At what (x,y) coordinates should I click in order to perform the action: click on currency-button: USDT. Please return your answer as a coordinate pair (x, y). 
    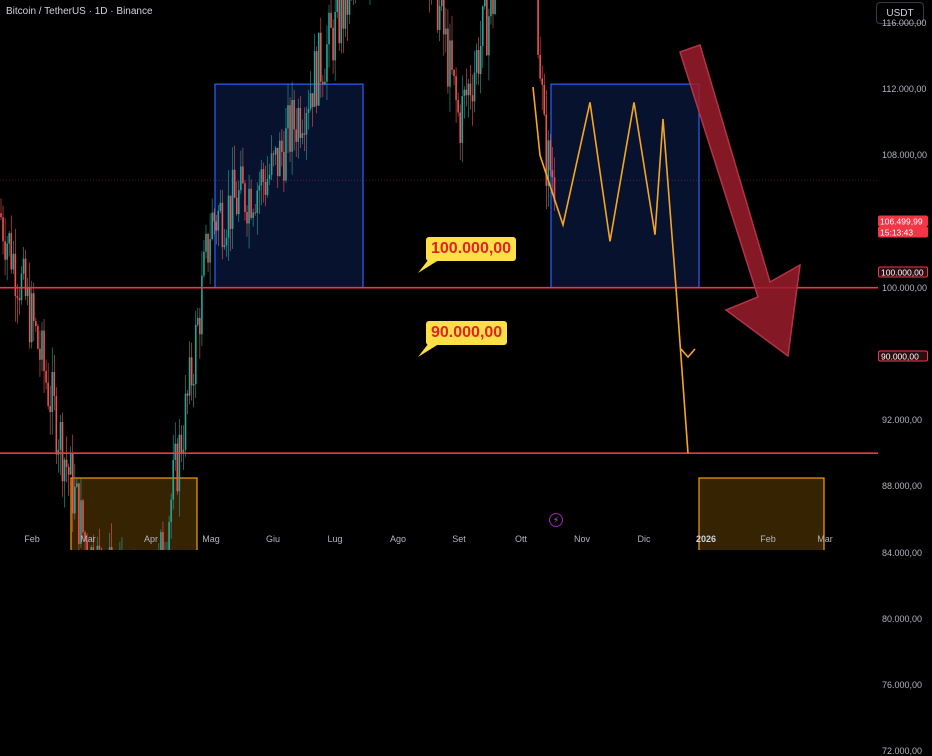
    Looking at the image, I should click on (900, 13).